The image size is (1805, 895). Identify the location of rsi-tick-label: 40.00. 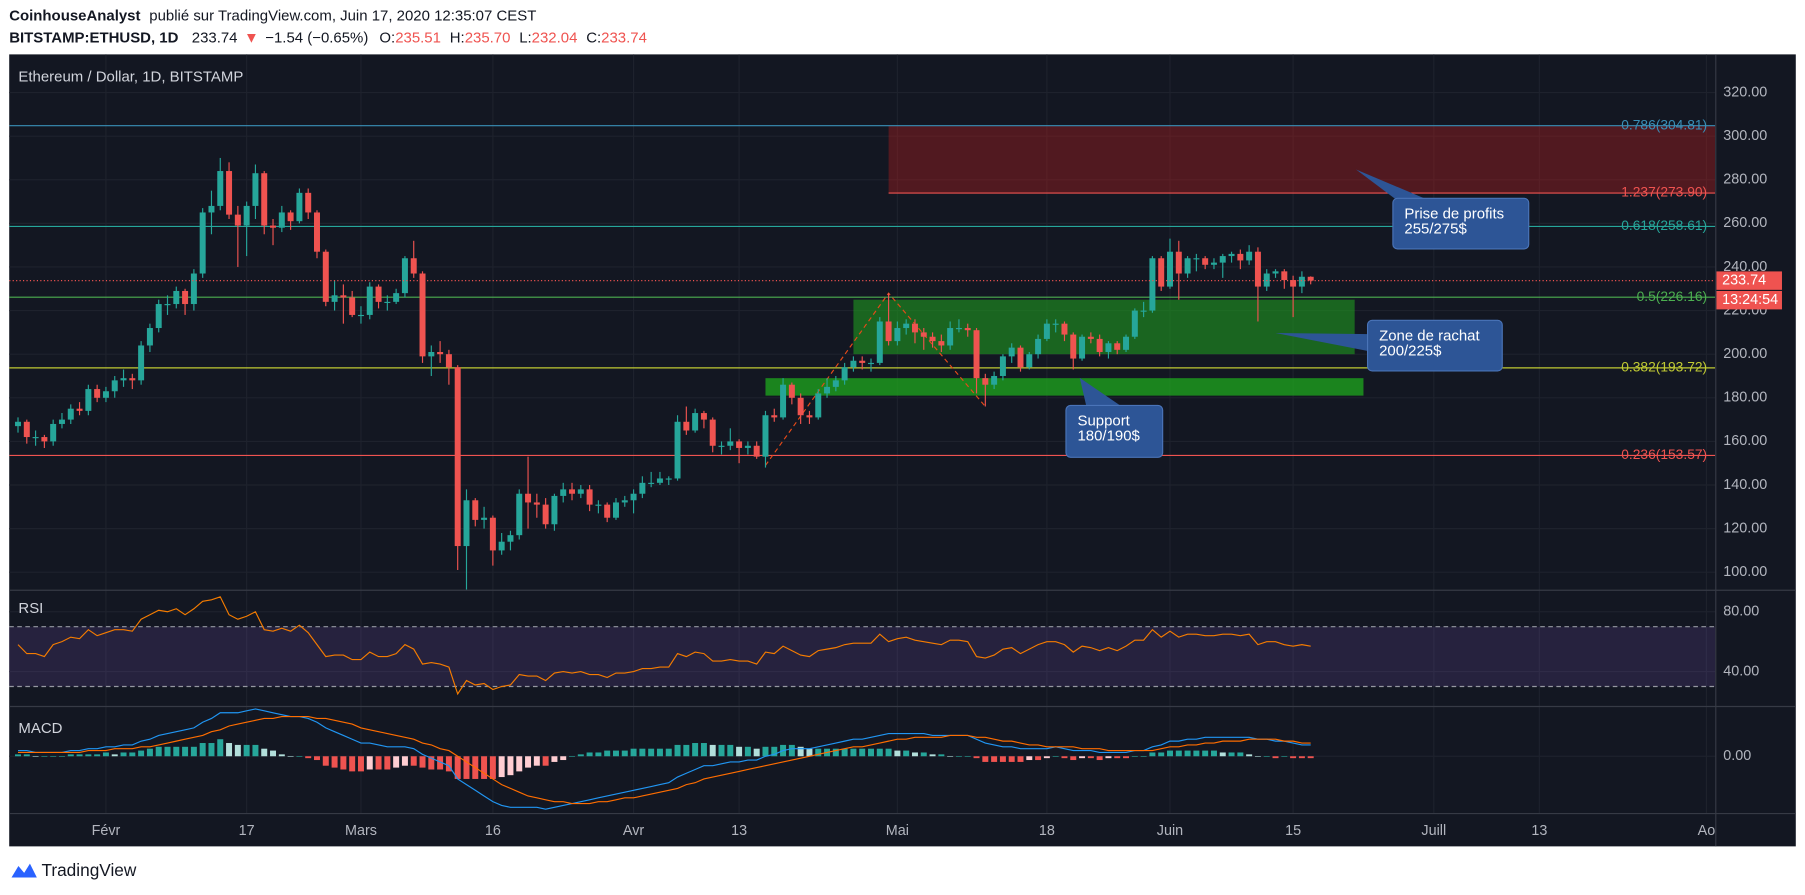
(1741, 671).